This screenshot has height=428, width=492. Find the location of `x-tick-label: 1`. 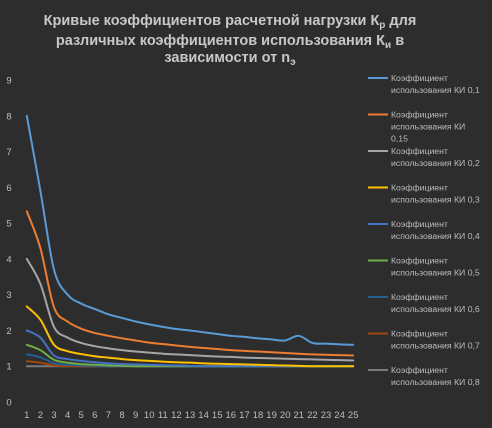

x-tick-label: 1 is located at coordinates (26, 415).